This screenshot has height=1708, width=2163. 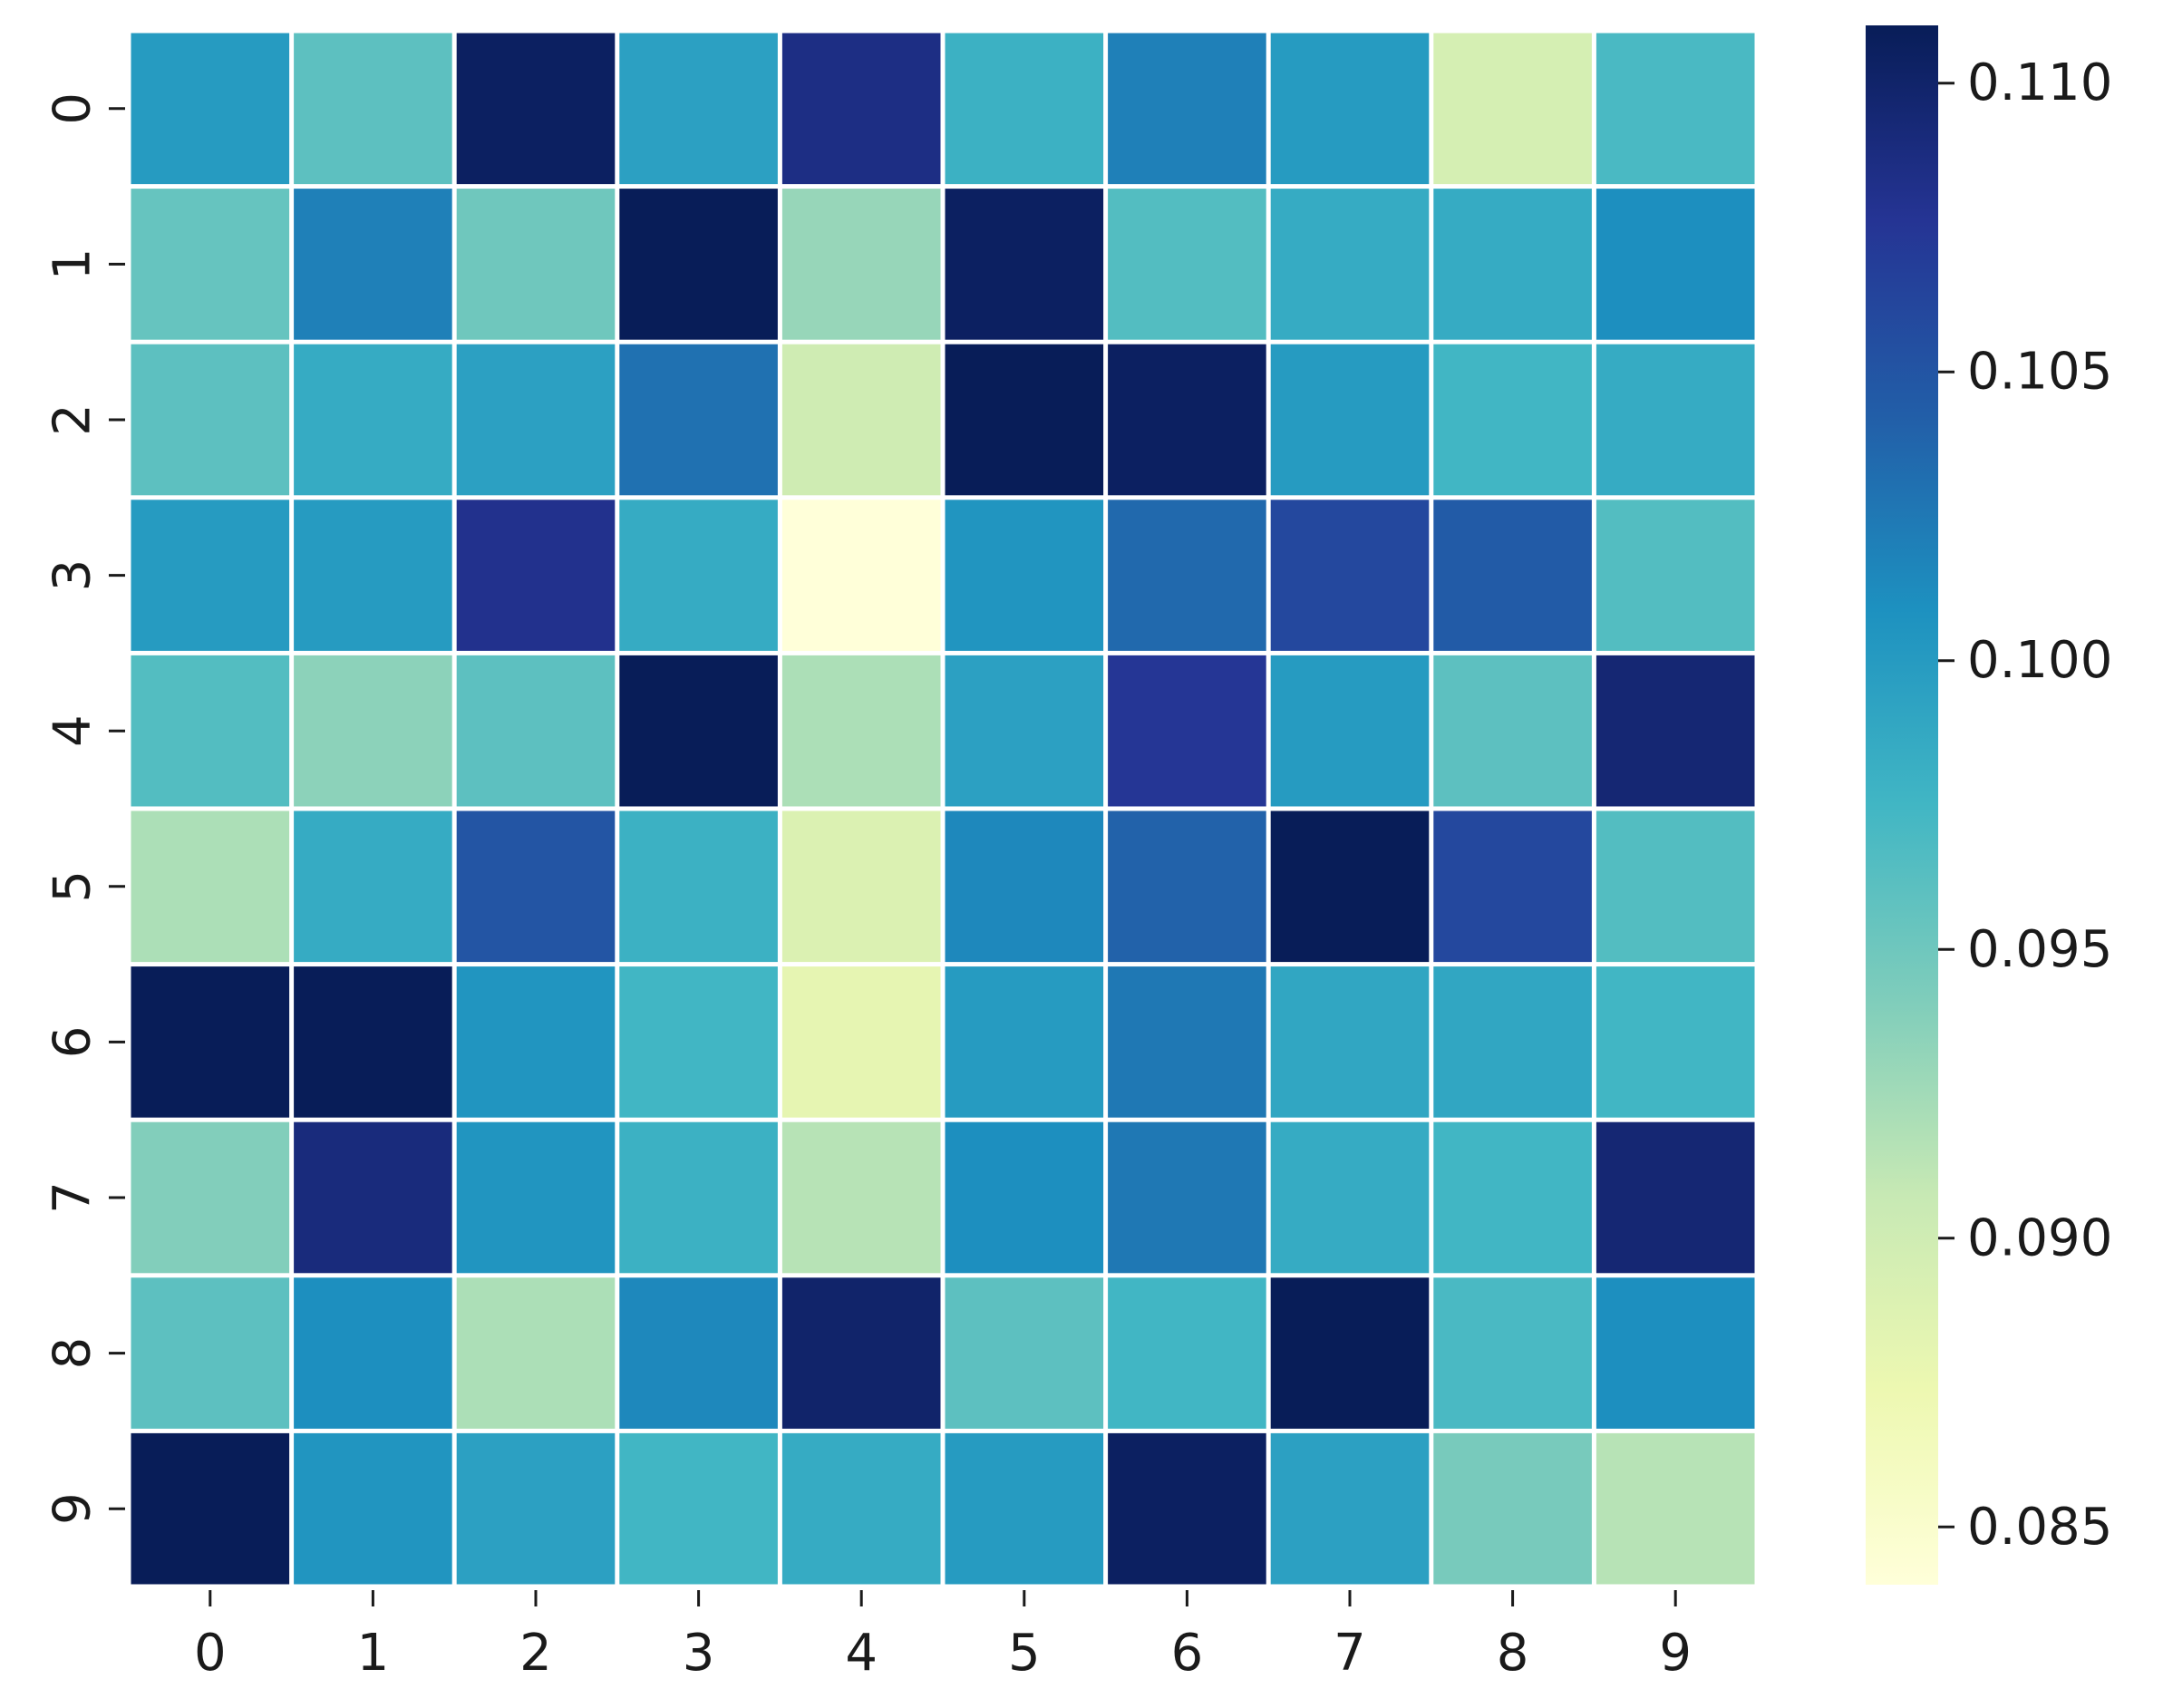 I want to click on heatmap-cell-r4-c7, so click(x=1350, y=731).